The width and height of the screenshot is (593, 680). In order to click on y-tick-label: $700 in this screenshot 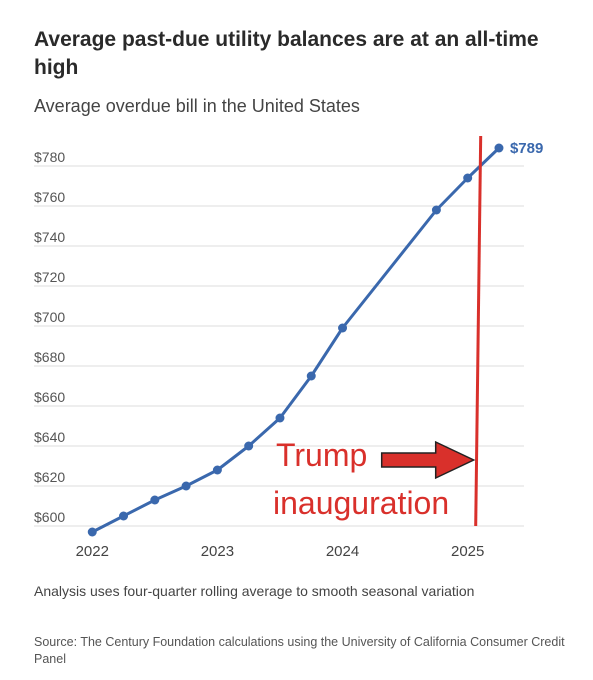, I will do `click(49, 317)`.